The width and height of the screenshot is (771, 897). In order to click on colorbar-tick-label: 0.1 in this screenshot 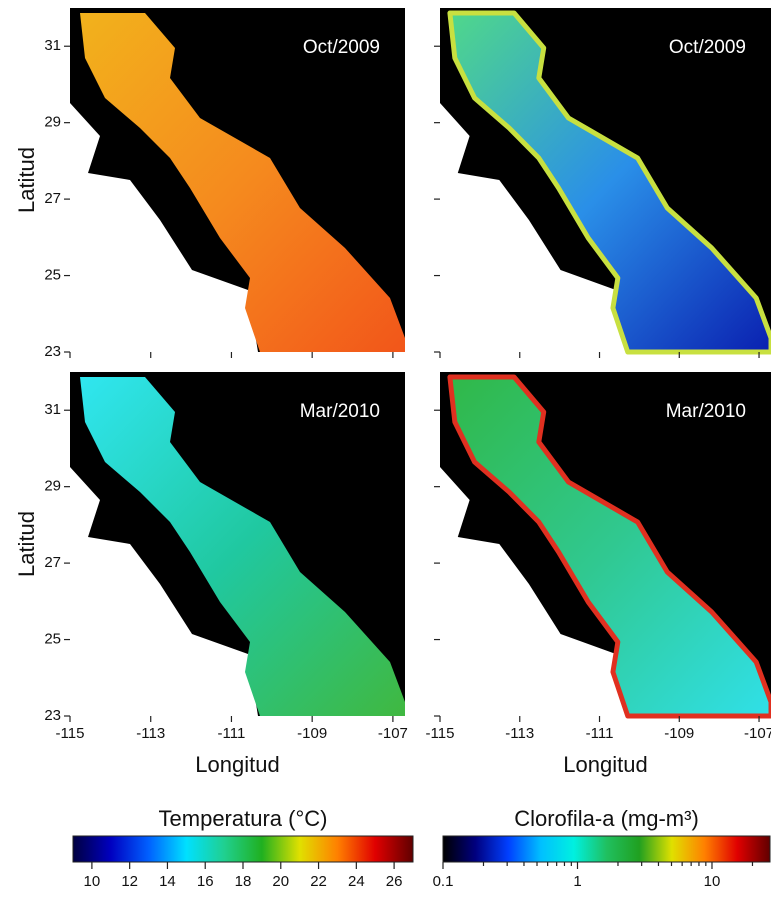, I will do `click(443, 881)`.